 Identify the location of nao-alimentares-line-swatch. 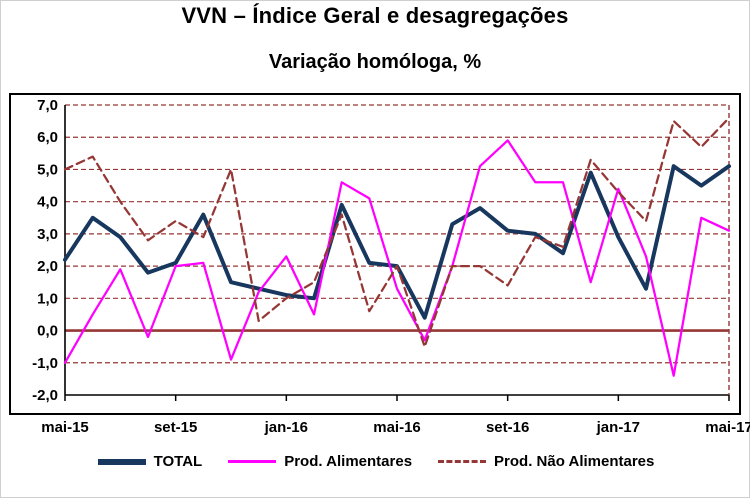
(462, 461).